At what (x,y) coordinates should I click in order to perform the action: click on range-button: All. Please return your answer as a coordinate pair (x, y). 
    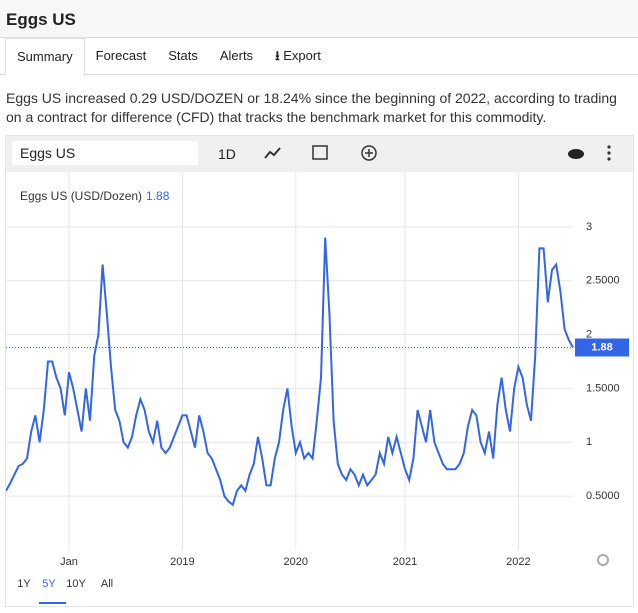
    Looking at the image, I should click on (107, 584).